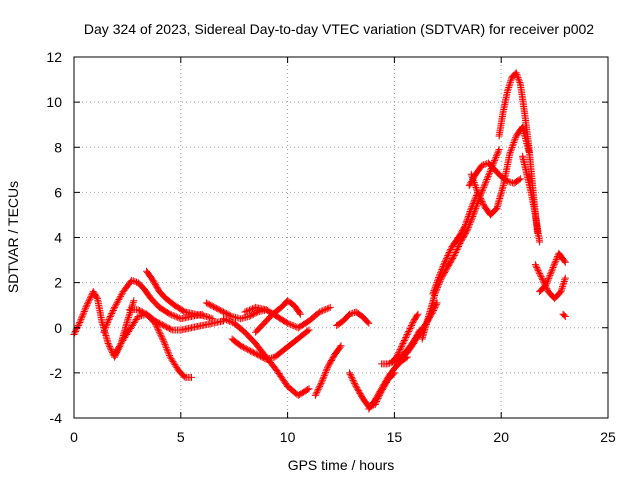 The height and width of the screenshot is (480, 640). What do you see at coordinates (288, 437) in the screenshot?
I see `x-tick-label: 10` at bounding box center [288, 437].